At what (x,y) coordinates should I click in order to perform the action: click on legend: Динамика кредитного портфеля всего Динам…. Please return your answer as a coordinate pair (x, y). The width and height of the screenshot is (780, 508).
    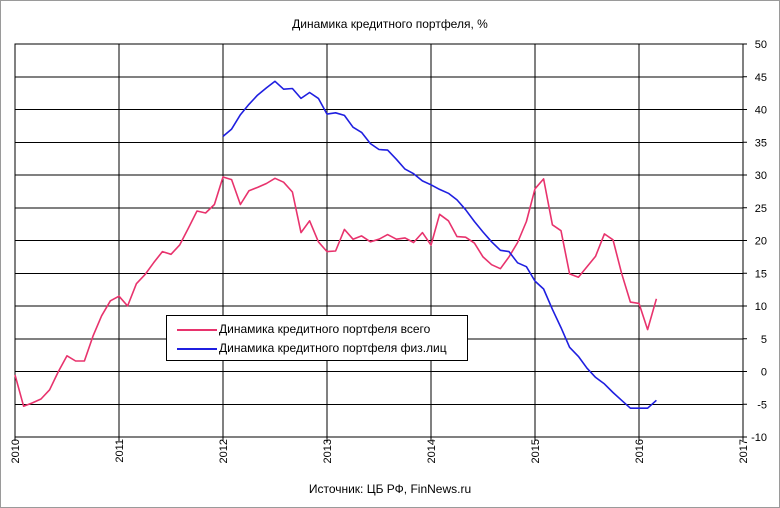
    Looking at the image, I should click on (317, 338).